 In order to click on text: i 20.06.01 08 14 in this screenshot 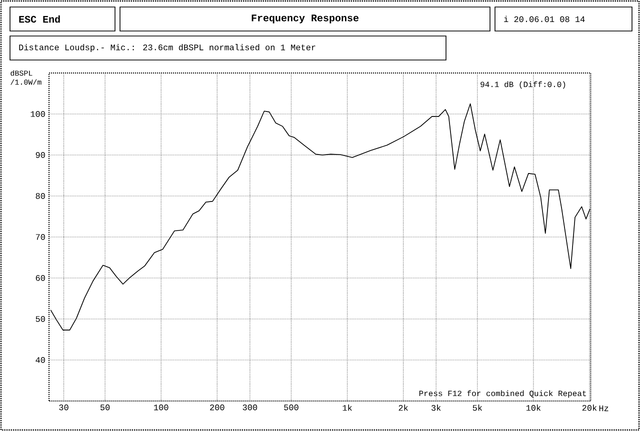, I will do `click(544, 19)`.